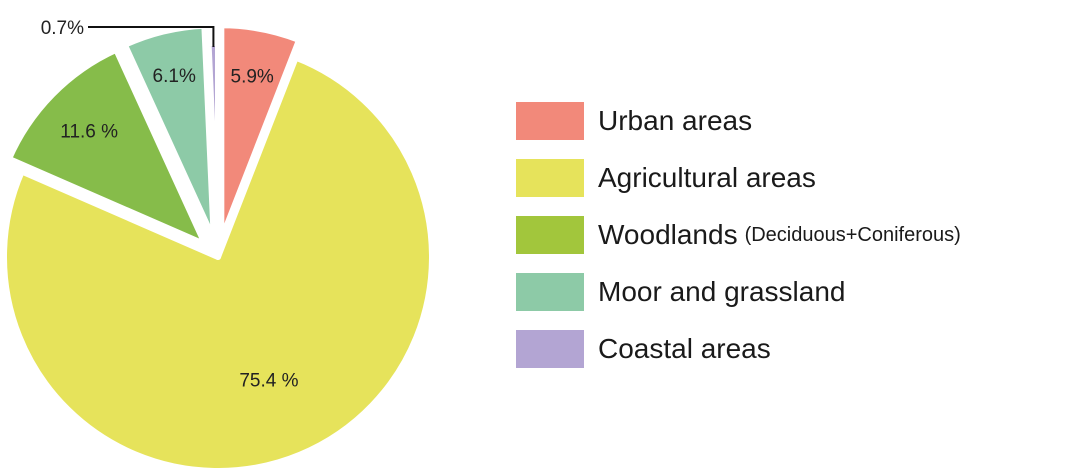 The width and height of the screenshot is (1084, 468). What do you see at coordinates (722, 291) in the screenshot?
I see `legend-label-moor-and-grassland: Moor and grassland` at bounding box center [722, 291].